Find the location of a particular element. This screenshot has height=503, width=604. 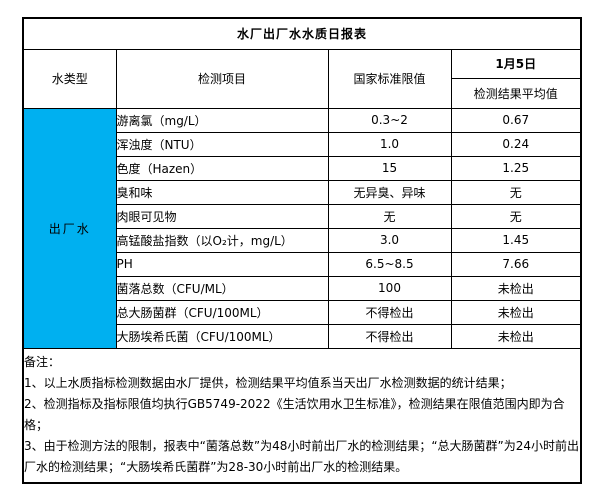

table-row: 臭和味 无异臭、异味 无 is located at coordinates (302, 192).